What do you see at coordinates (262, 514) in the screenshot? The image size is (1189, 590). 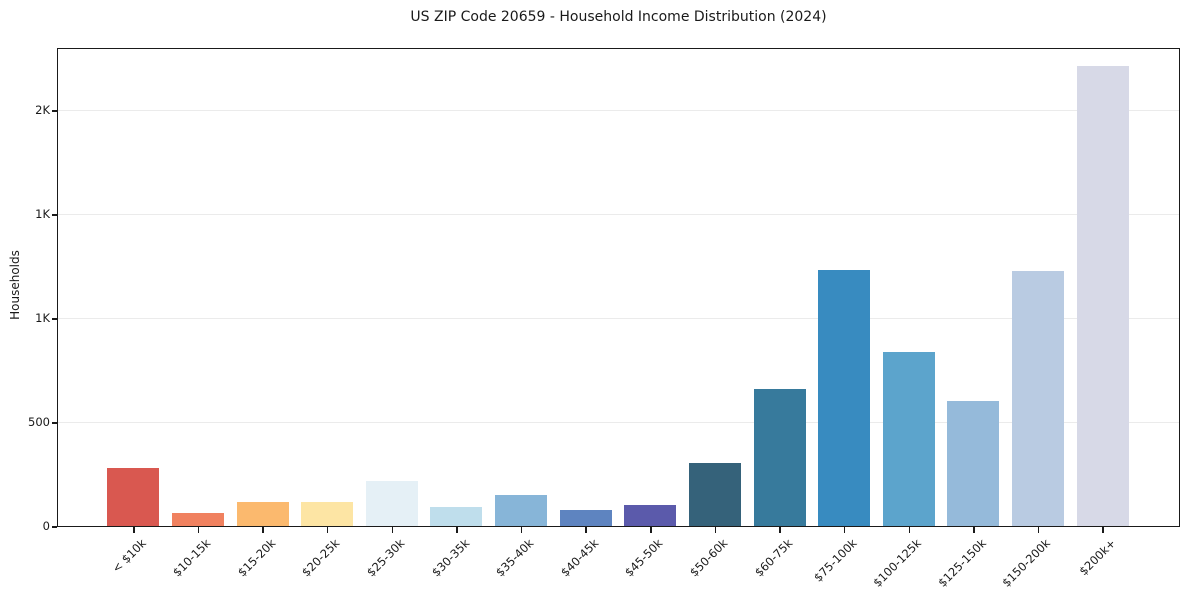 I see `bar-$15-20k` at bounding box center [262, 514].